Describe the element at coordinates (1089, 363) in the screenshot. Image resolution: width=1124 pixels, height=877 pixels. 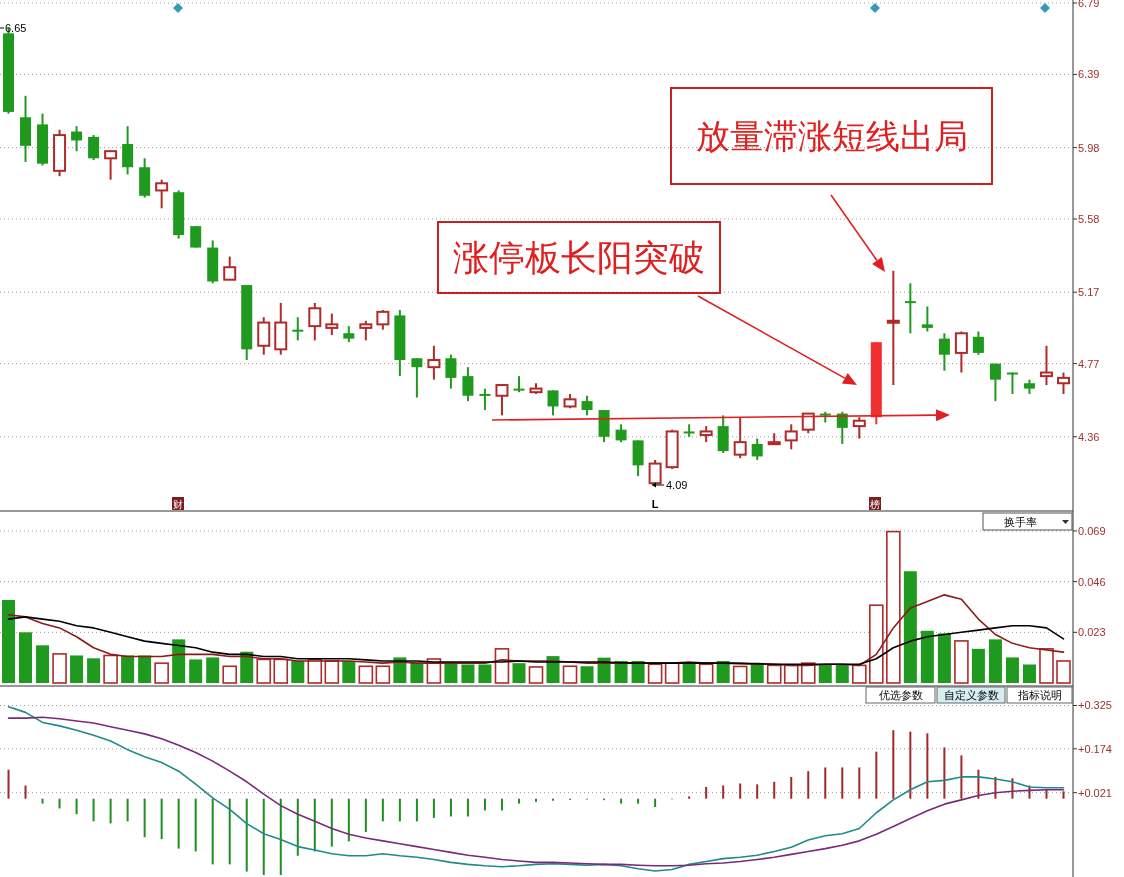
I see `y-tick-label: 4.77` at that location.